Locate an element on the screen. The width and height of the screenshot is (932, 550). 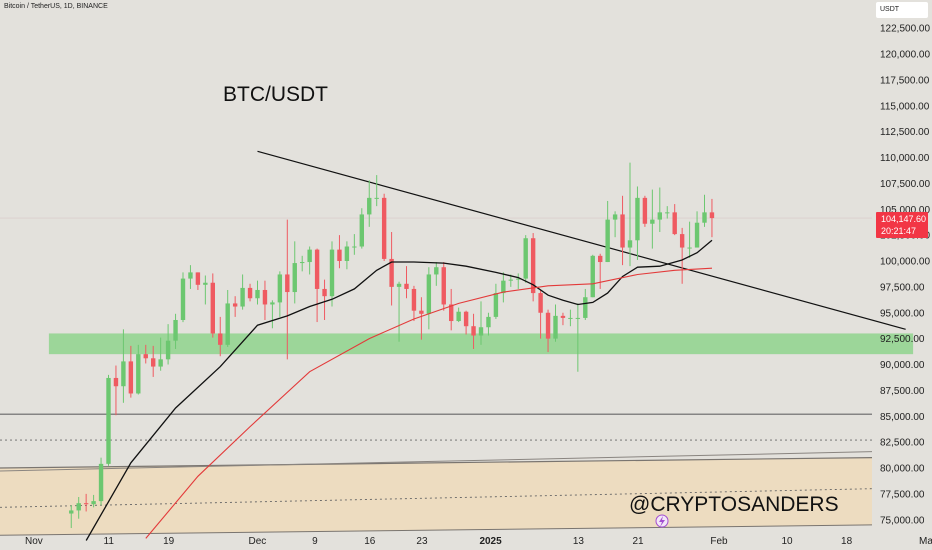
y-tick-label: 122,500.00 is located at coordinates (905, 29).